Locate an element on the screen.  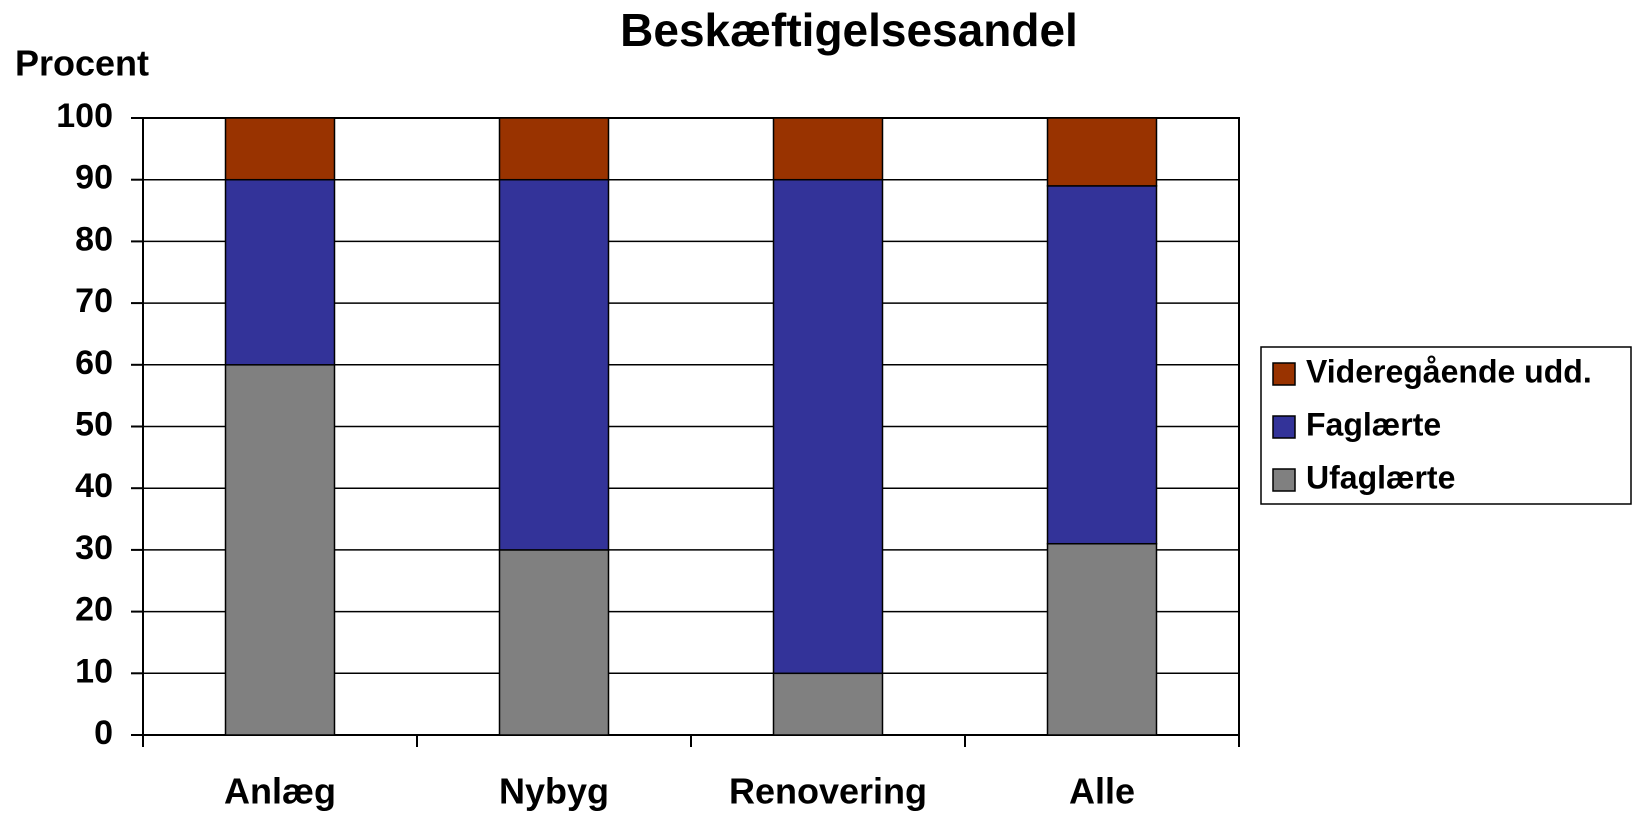
y-tick-label: 10 is located at coordinates (94, 671).